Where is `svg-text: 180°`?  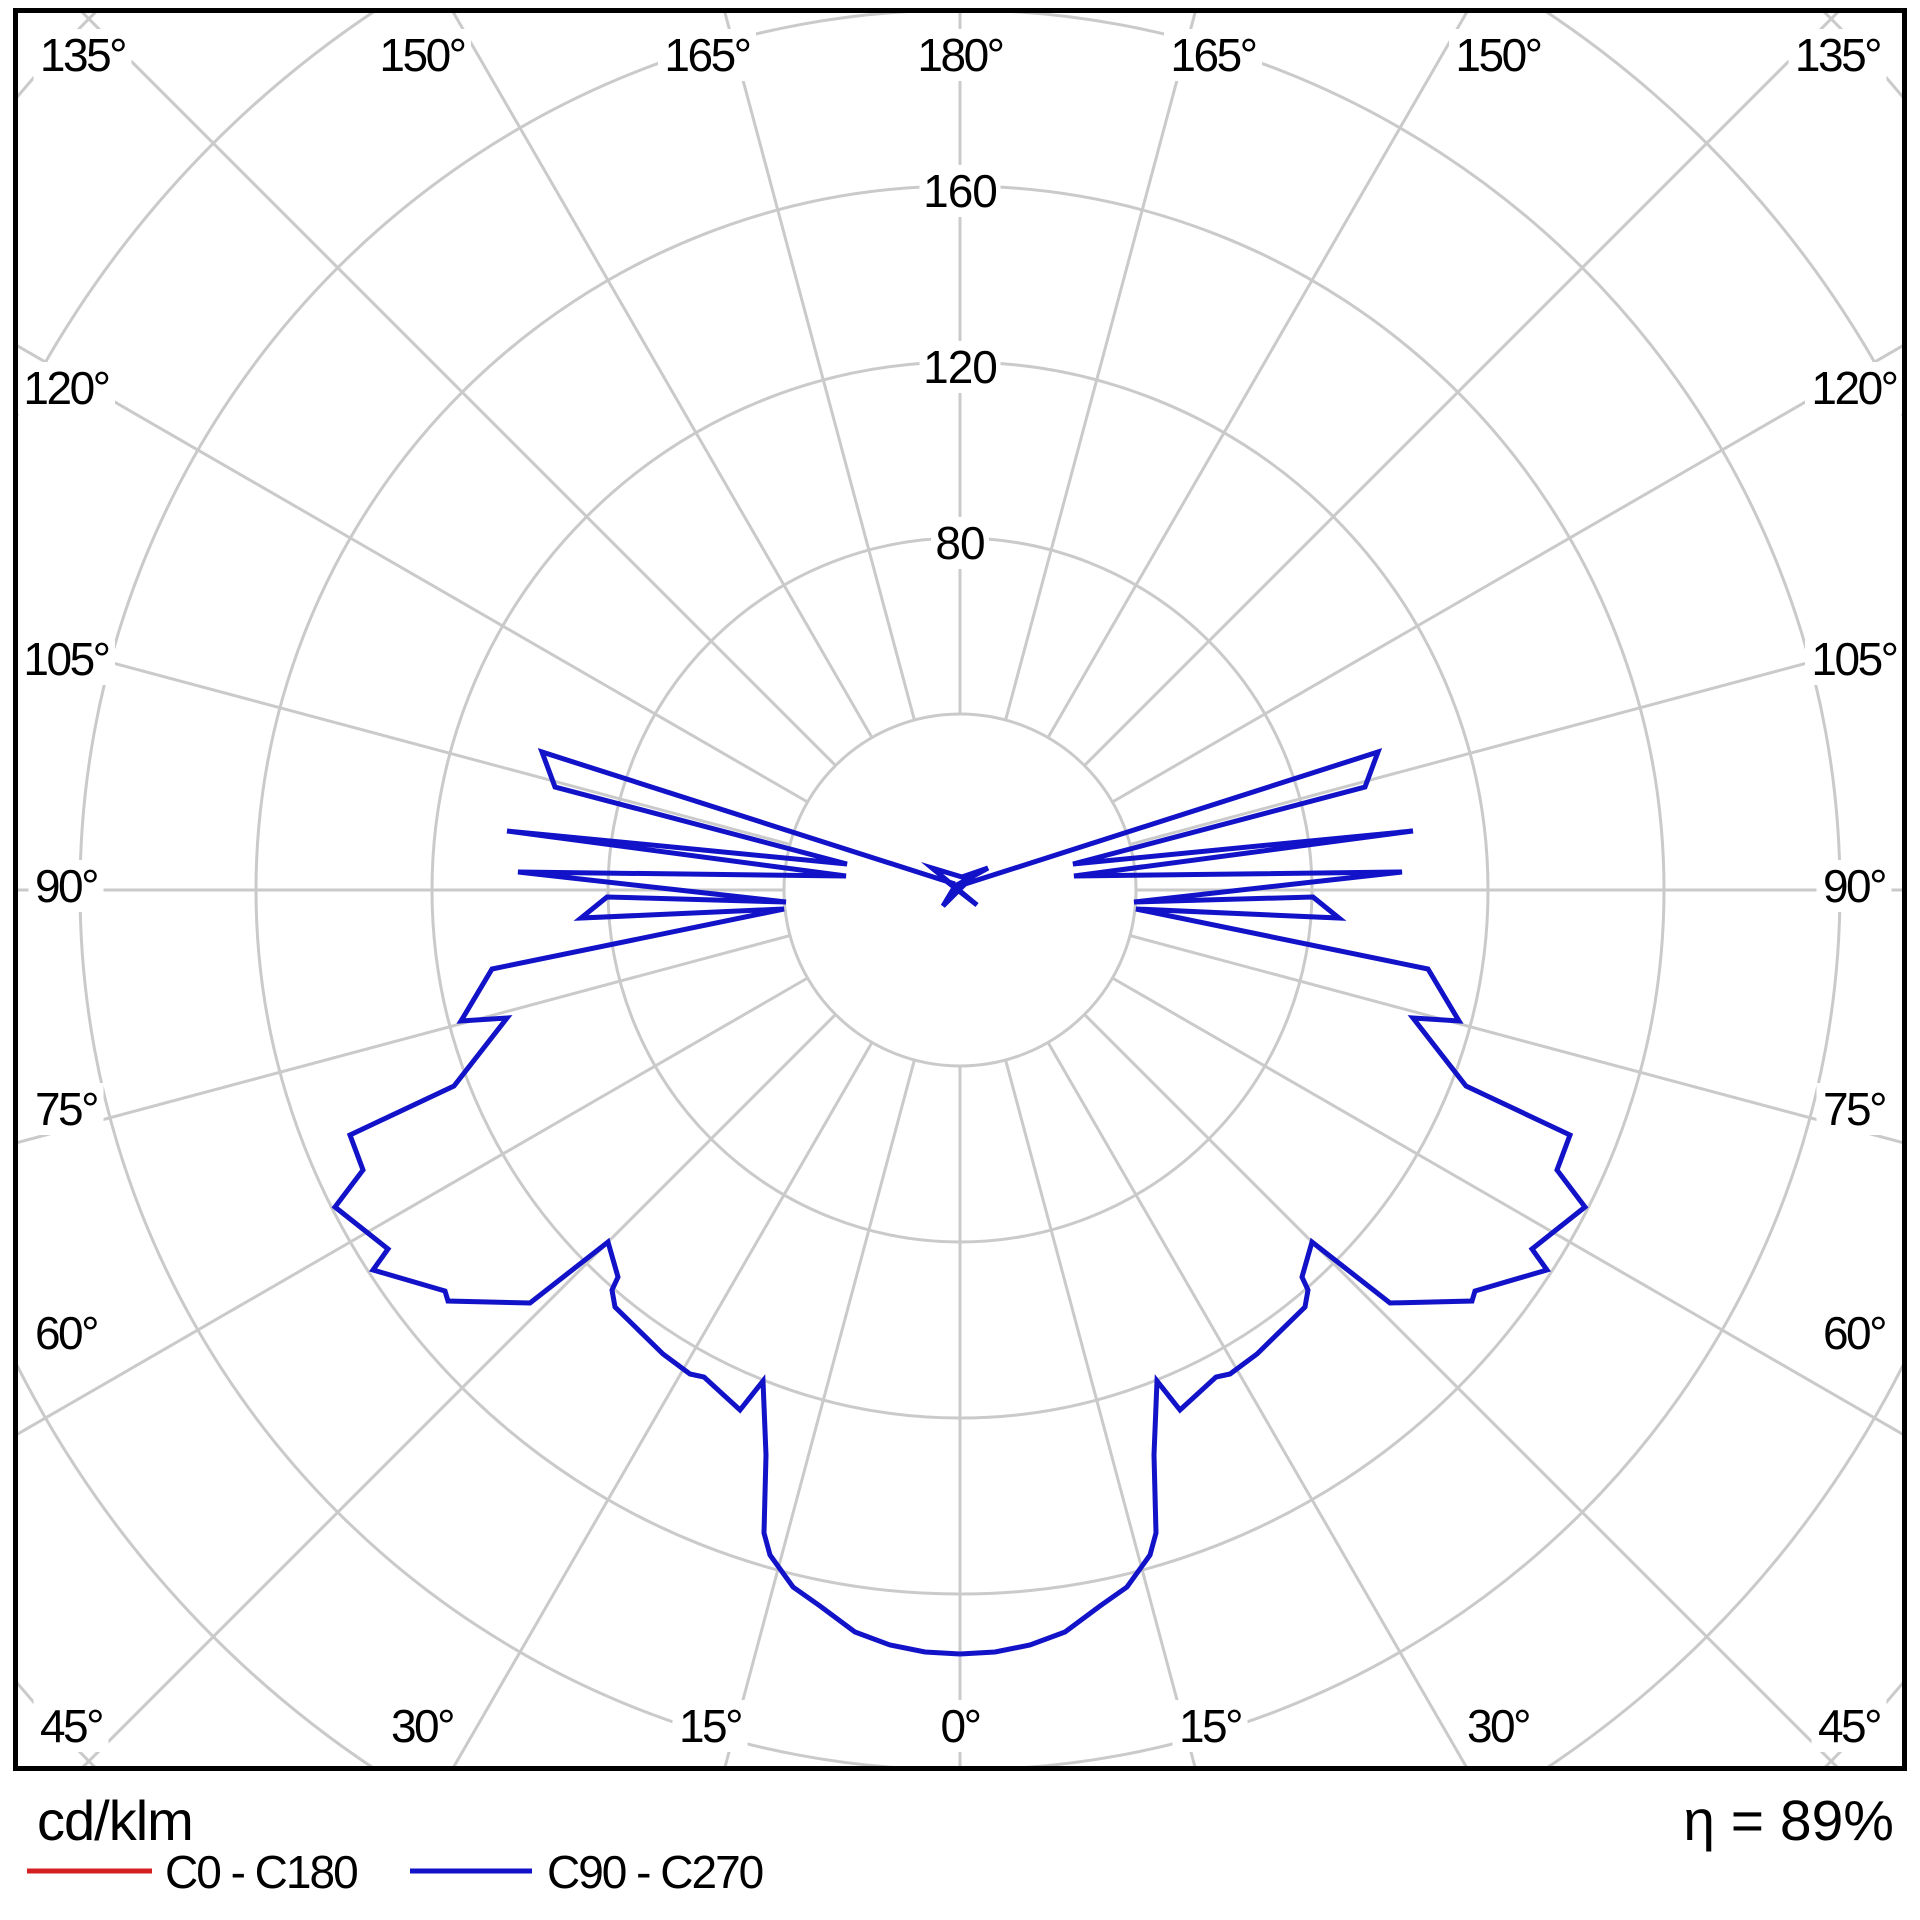 svg-text: 180° is located at coordinates (959, 55).